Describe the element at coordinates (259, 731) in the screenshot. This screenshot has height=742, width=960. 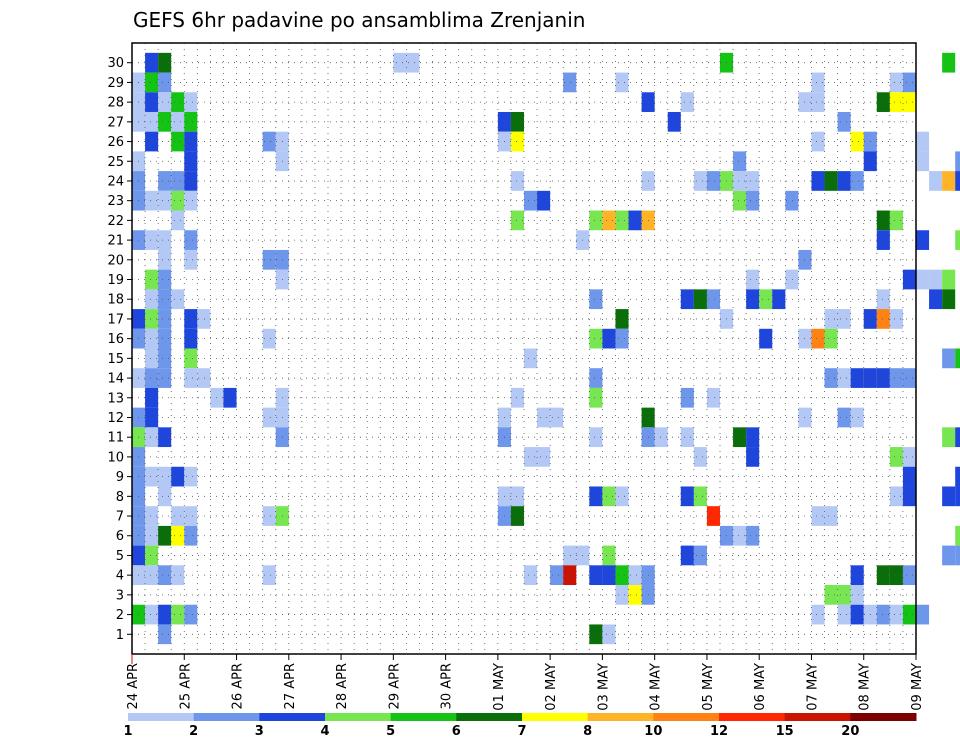
I see `colorbar-label: 3` at that location.